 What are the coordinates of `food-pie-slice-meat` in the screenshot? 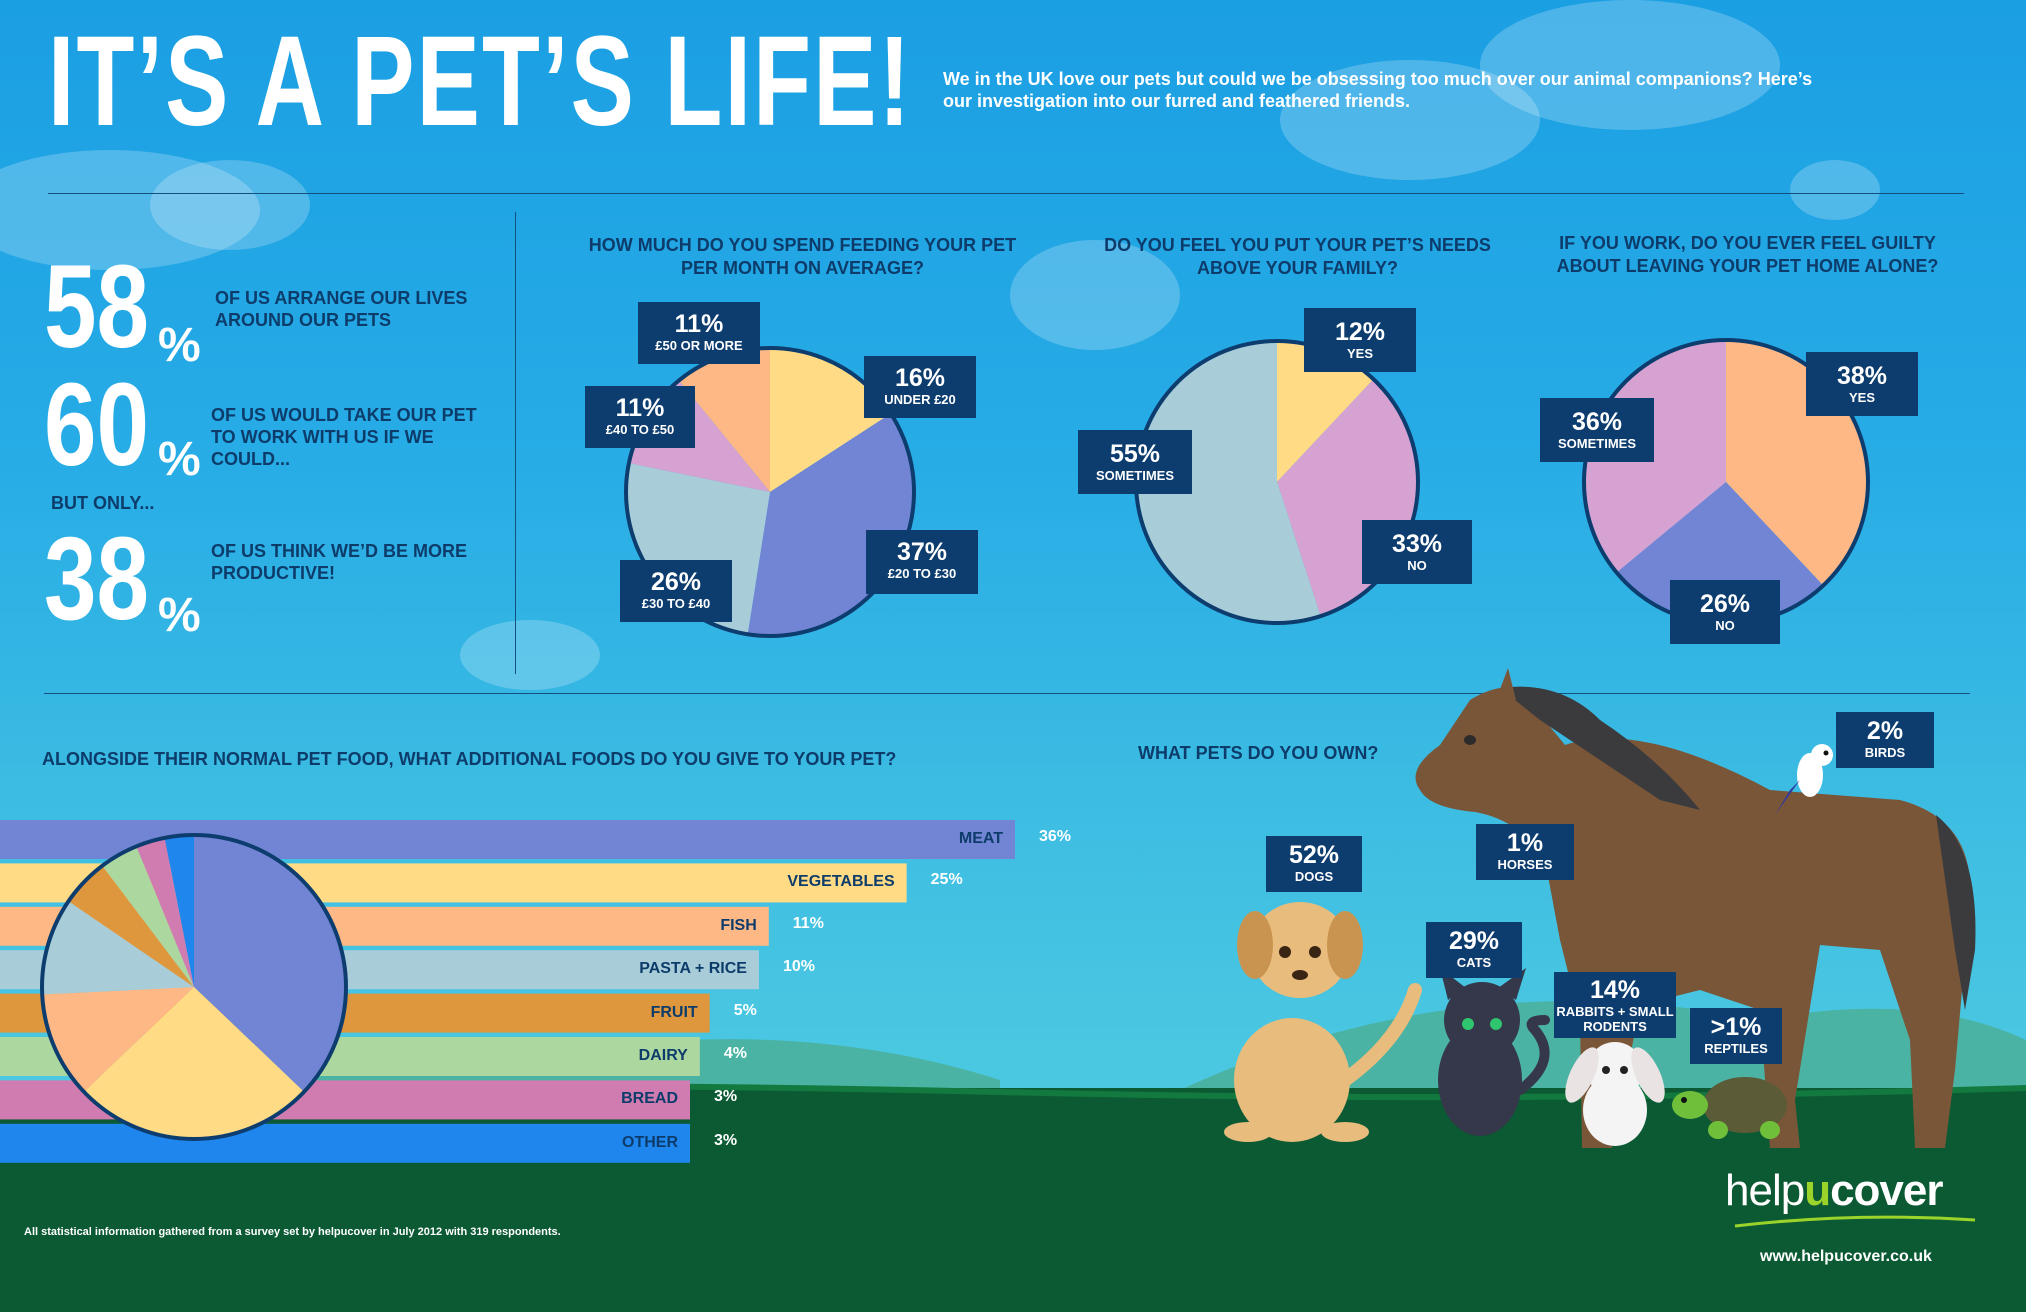 It's located at (270, 963).